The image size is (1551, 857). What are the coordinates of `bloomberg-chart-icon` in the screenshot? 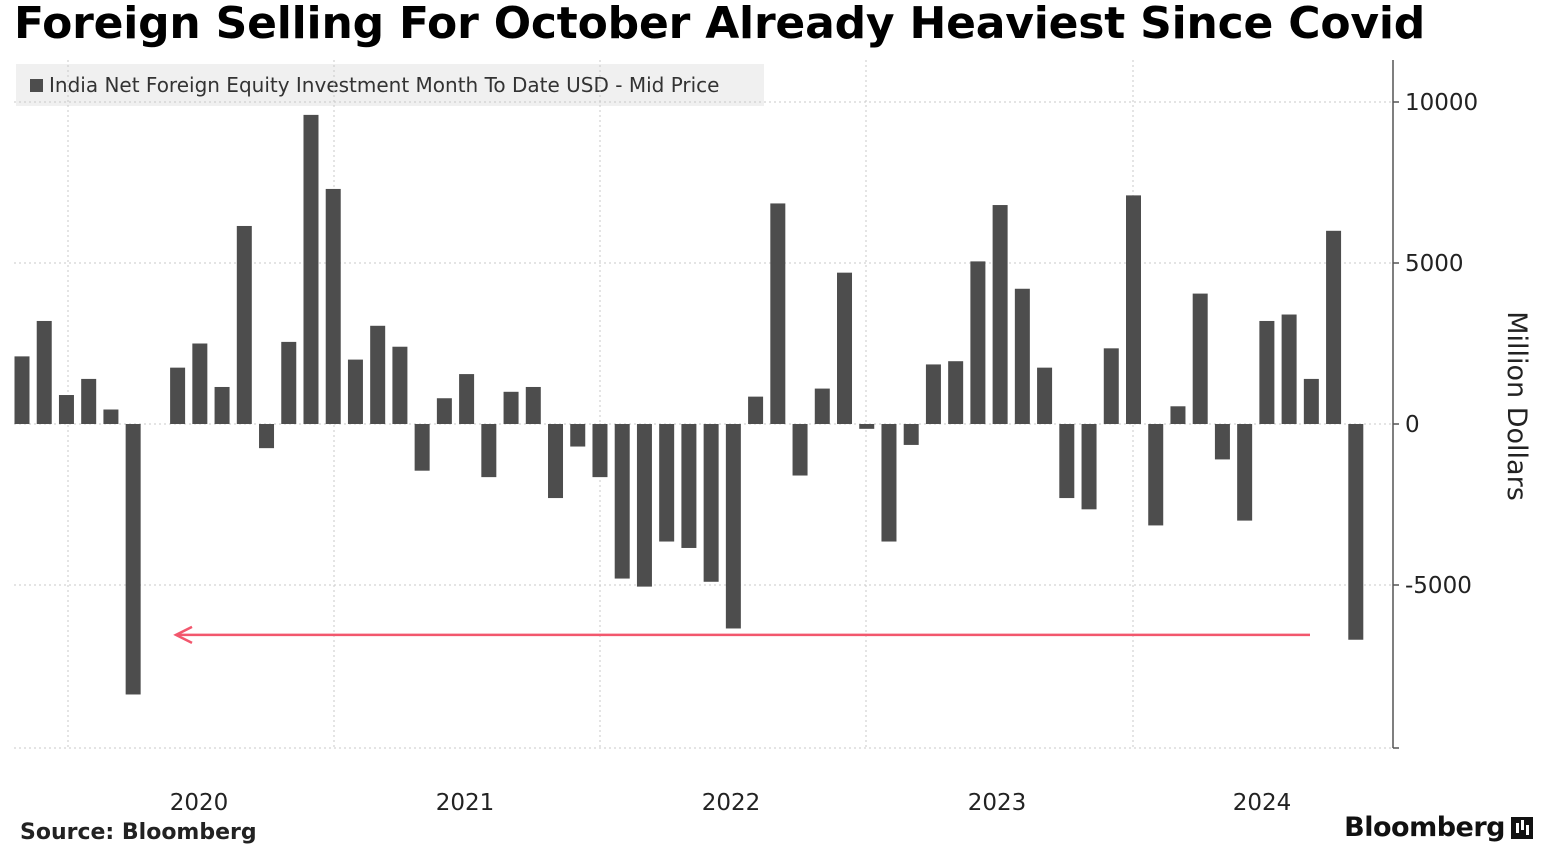 It's located at (1522, 827).